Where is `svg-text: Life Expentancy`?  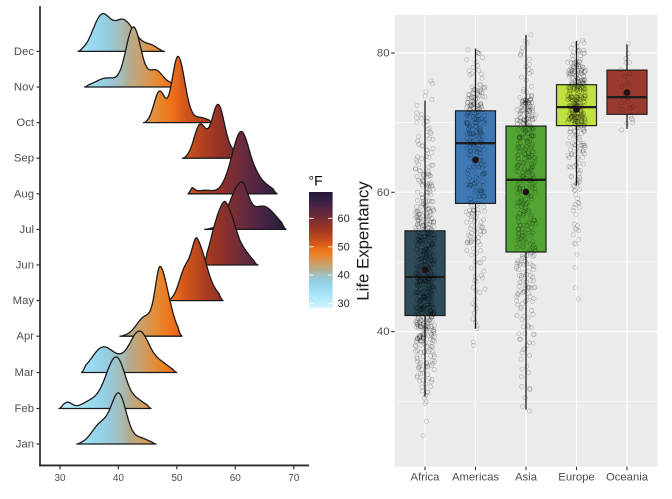
svg-text: Life Expentancy is located at coordinates (363, 241).